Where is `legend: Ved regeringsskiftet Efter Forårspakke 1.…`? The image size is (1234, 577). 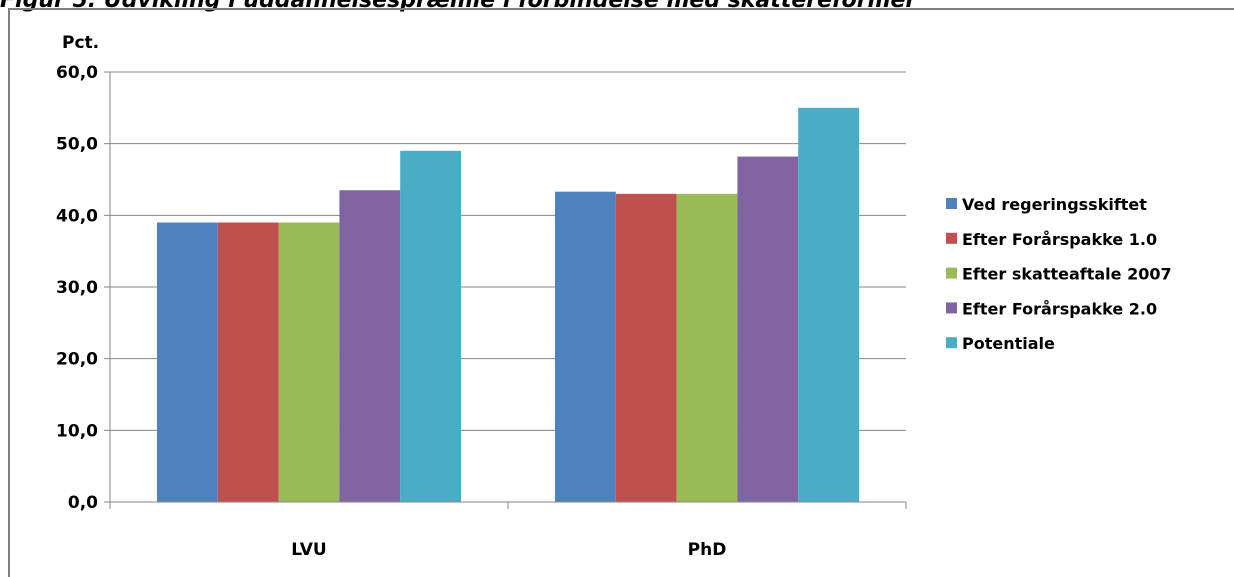
legend: Ved regeringsskiftet Efter Forårspakke 1.… is located at coordinates (1059, 274).